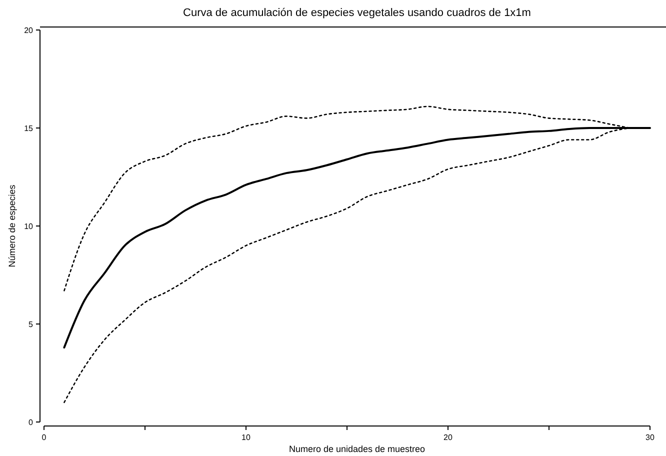  Describe the element at coordinates (448, 437) in the screenshot. I see `x-tick-label: 20` at that location.